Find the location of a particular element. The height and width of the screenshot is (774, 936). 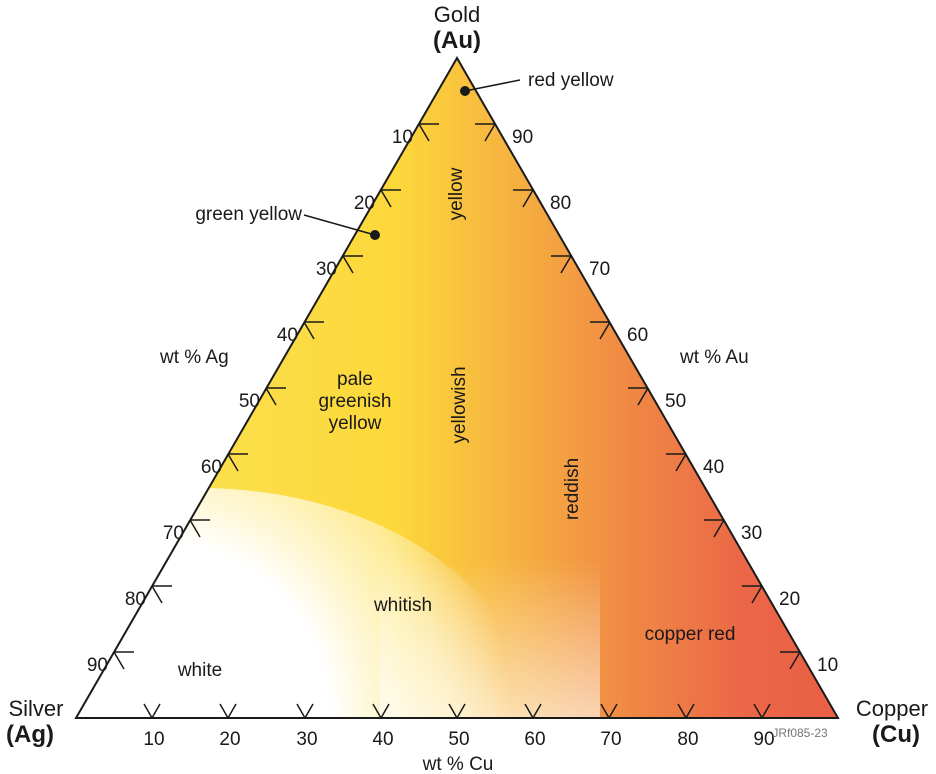

vertex-gold-name: Gold is located at coordinates (457, 14).